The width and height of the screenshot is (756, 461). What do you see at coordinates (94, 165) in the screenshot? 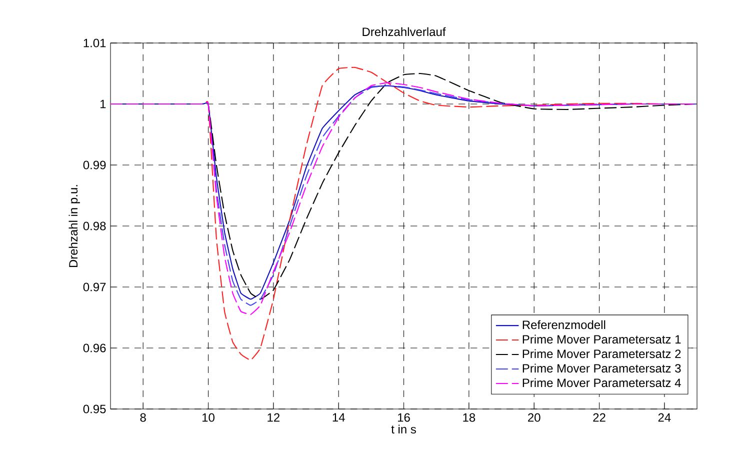
I see `y-tick-label: 0.99` at bounding box center [94, 165].